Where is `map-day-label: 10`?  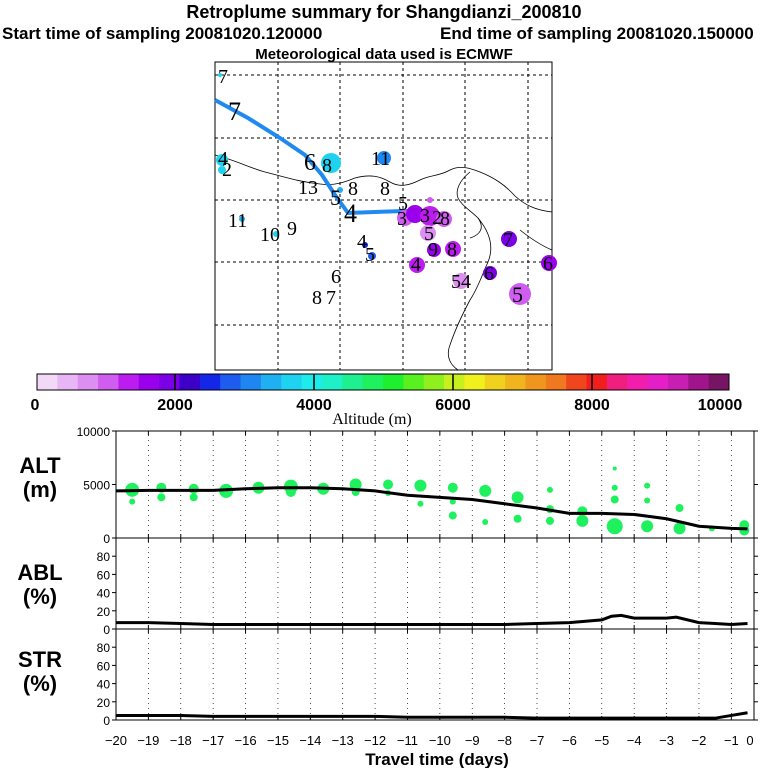
map-day-label: 10 is located at coordinates (270, 235).